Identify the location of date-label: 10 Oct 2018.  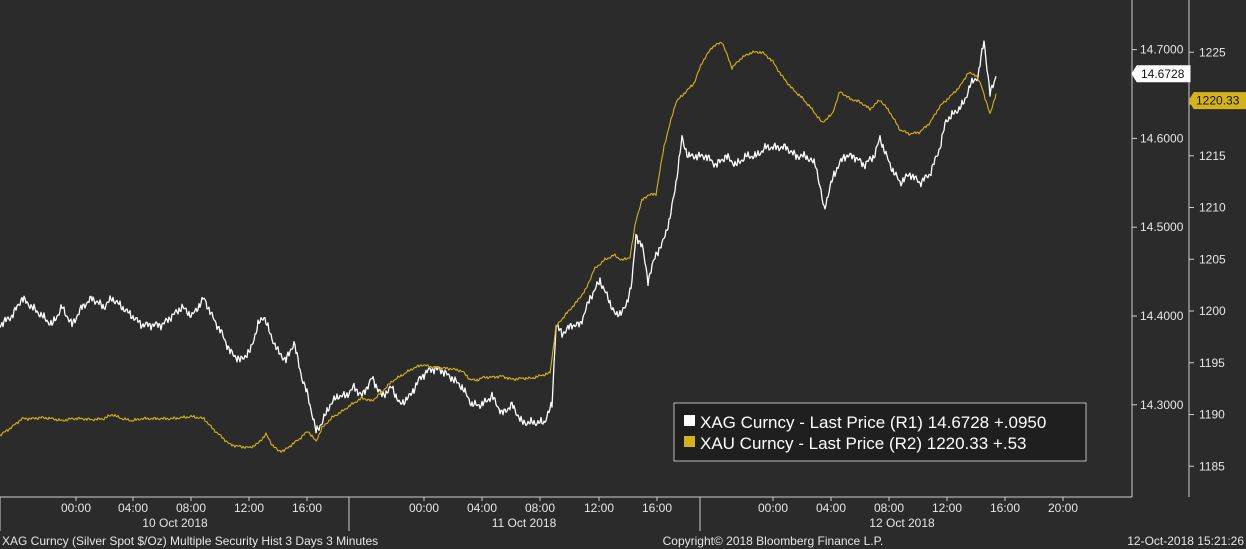
(175, 523).